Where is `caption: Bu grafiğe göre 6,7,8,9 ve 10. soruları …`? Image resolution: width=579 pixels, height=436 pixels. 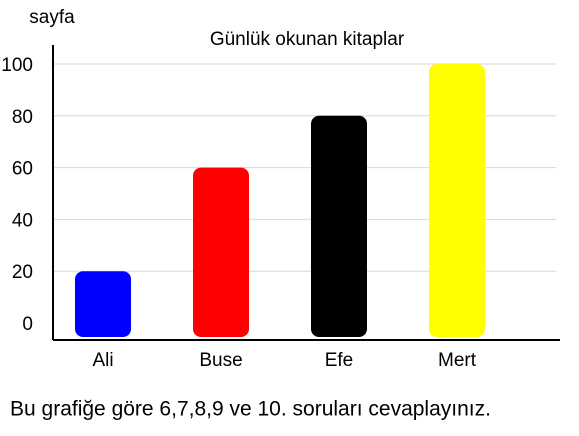 caption: Bu grafiğe göre 6,7,8,9 ve 10. soruları … is located at coordinates (250, 409).